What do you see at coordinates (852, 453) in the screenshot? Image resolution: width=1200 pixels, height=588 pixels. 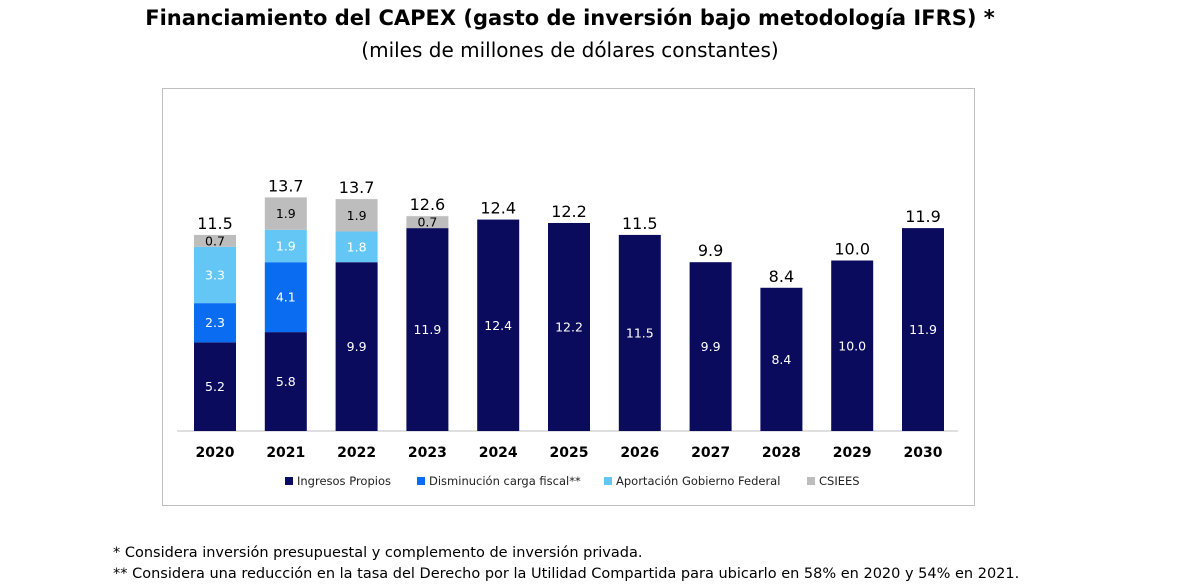 I see `x-tick-label-2029: 2029` at bounding box center [852, 453].